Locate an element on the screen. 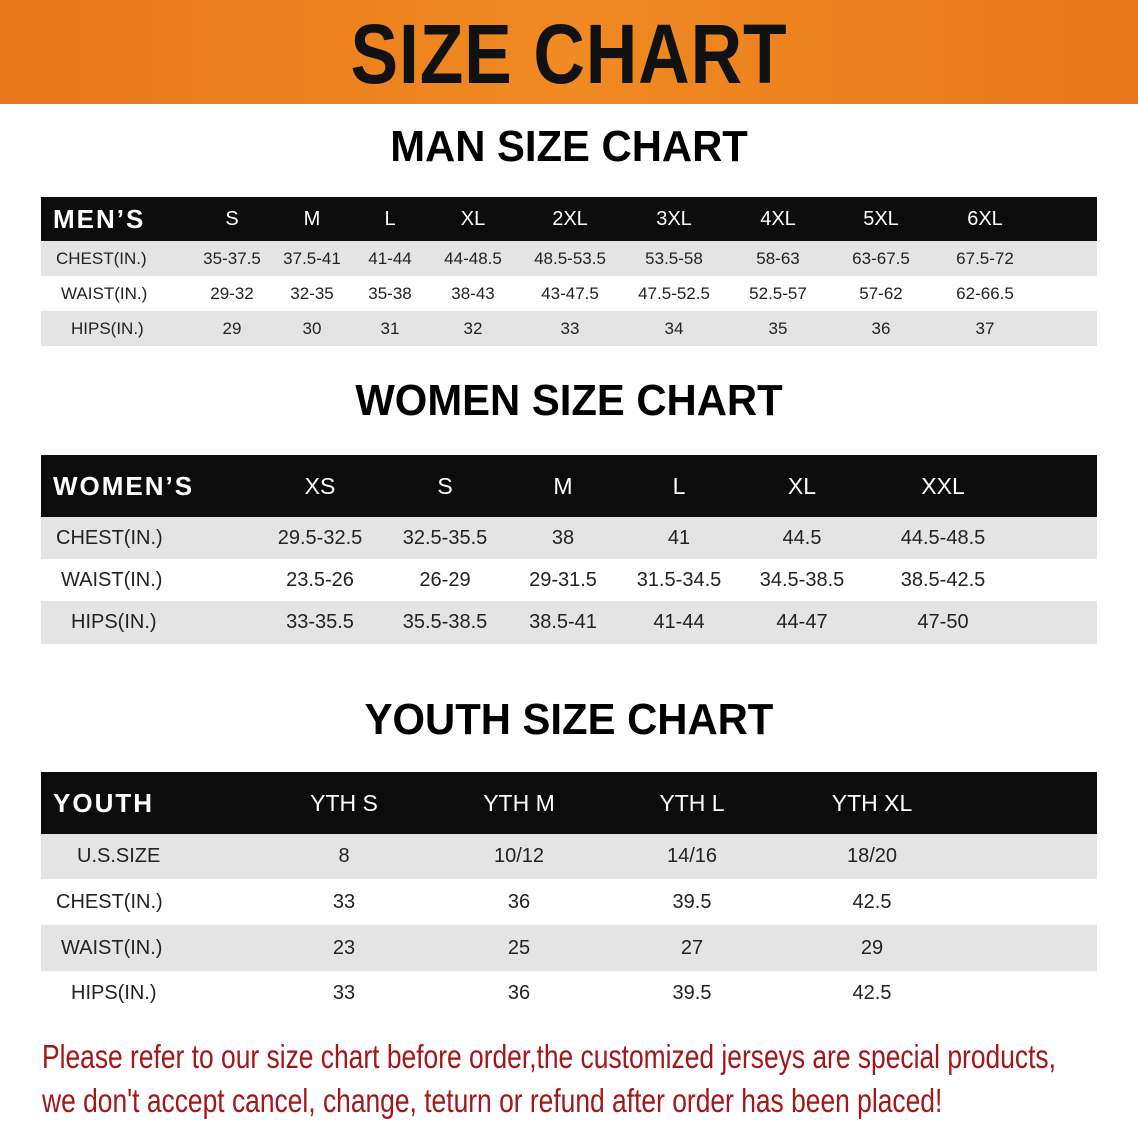 Image resolution: width=1138 pixels, height=1132 pixels. table-cell: 42.5 is located at coordinates (872, 993).